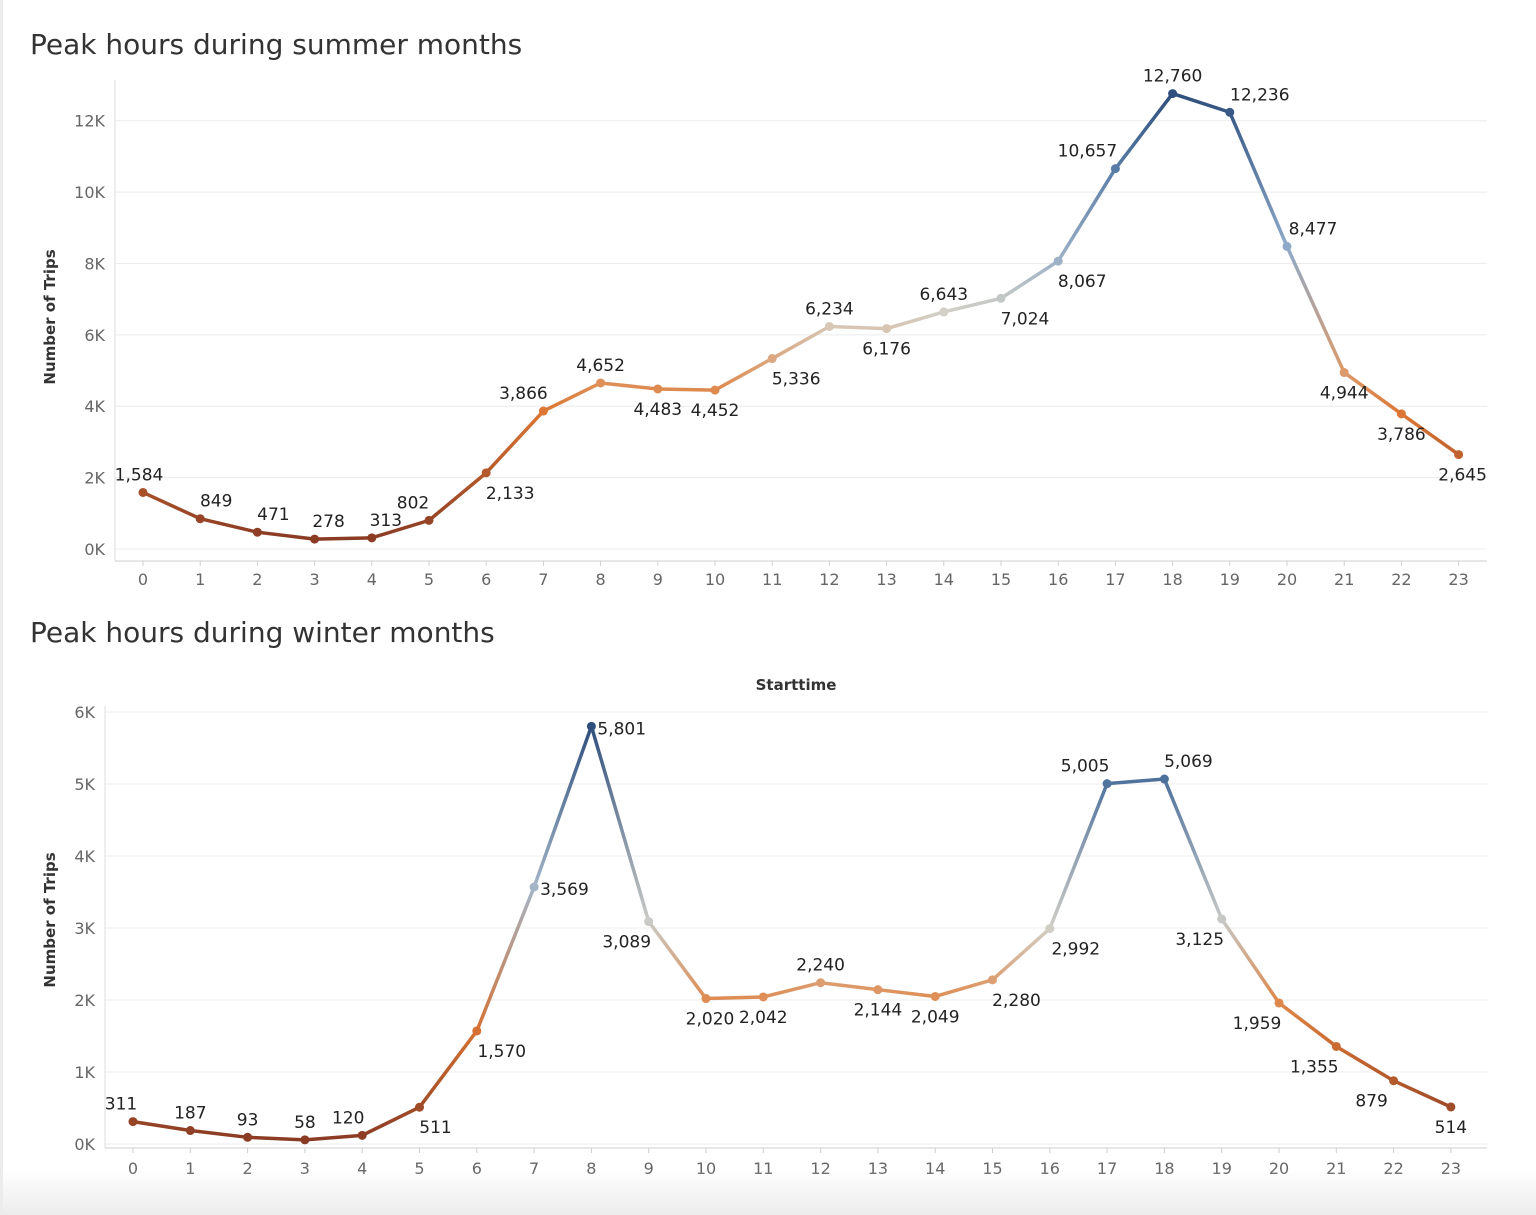  I want to click on x-tick-label: 0, so click(143, 579).